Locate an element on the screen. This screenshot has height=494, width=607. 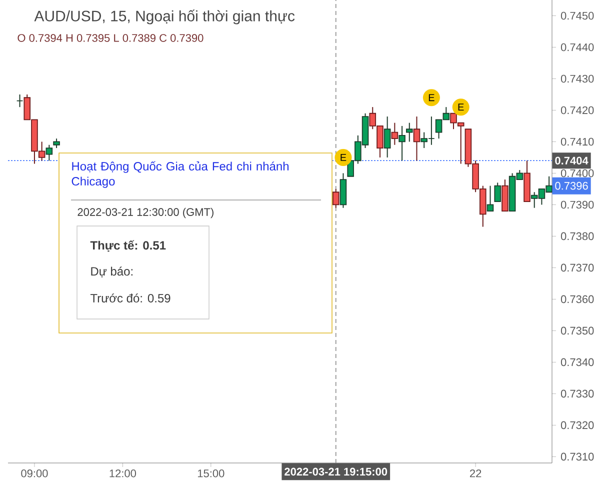
x-tick-label: 15:00 is located at coordinates (211, 474).